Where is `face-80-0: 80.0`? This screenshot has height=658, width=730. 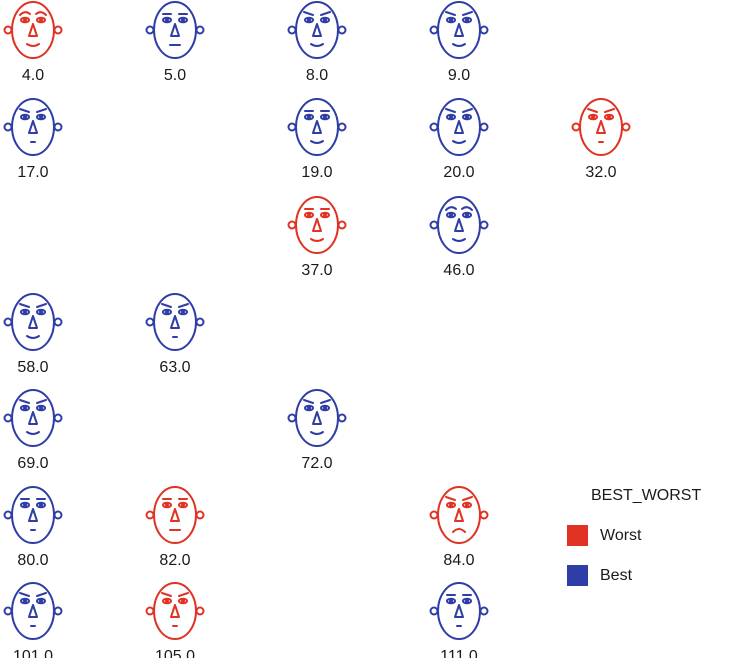 face-80-0: 80.0 is located at coordinates (33, 527).